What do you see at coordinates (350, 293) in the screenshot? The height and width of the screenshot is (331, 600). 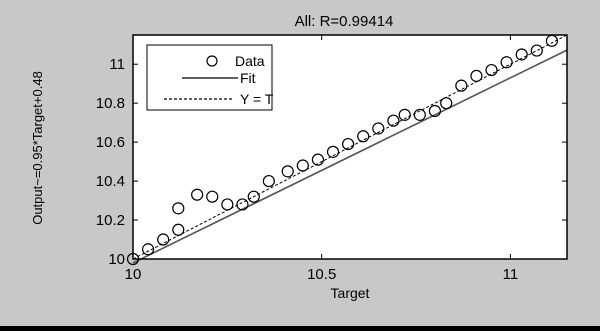 I see `x-axis-label: Target` at bounding box center [350, 293].